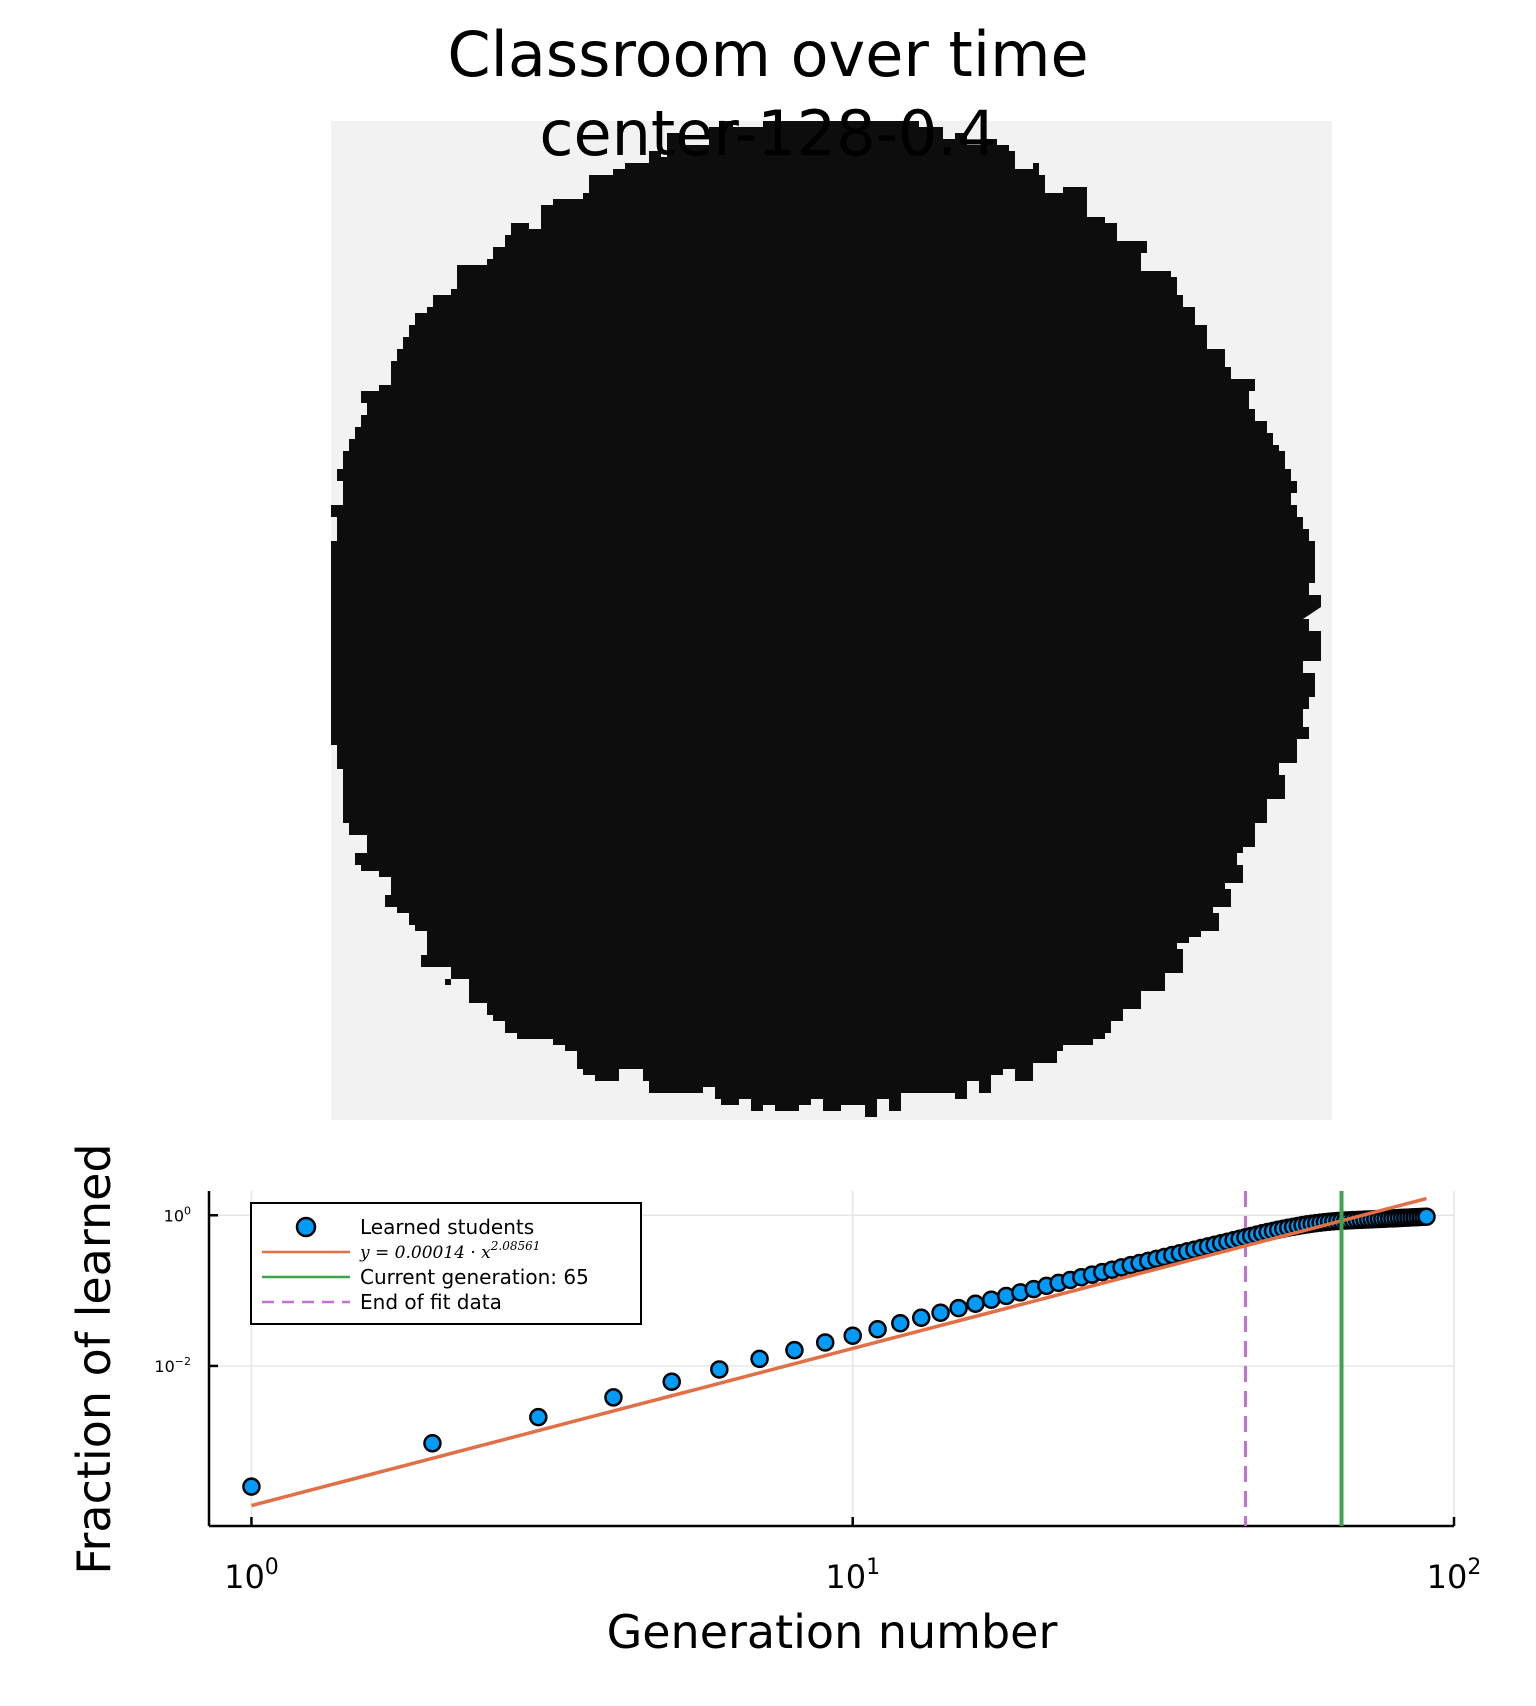  I want to click on figure-title-line2: center-128-0.4, so click(768, 133).